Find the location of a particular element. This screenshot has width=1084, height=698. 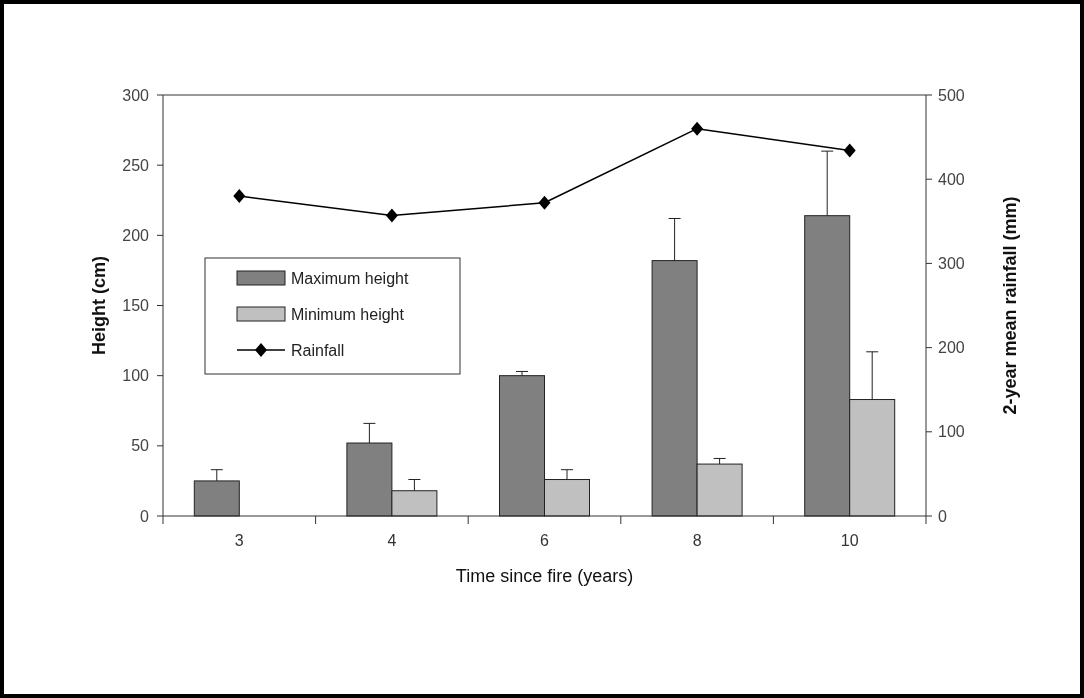

y2-tick-label: 100 is located at coordinates (951, 432).